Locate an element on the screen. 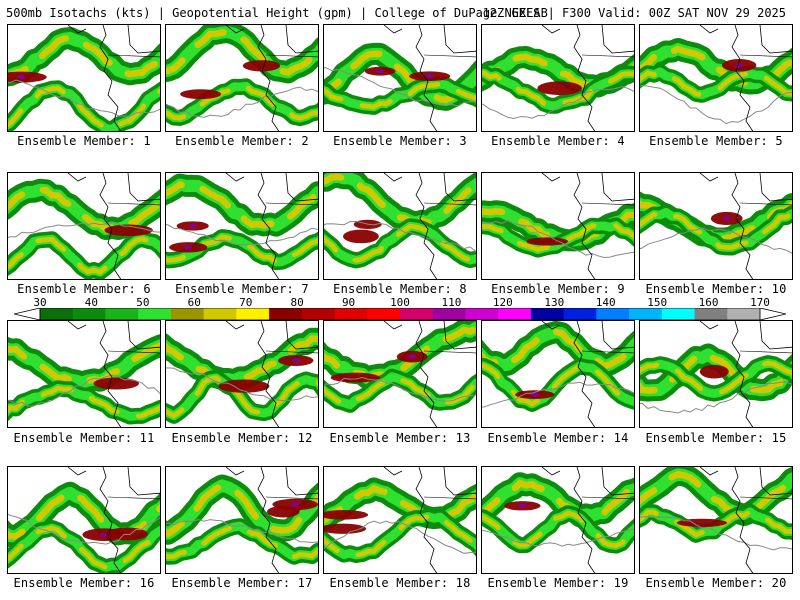 The width and height of the screenshot is (800, 600). legend-color-bar is located at coordinates (400, 314).